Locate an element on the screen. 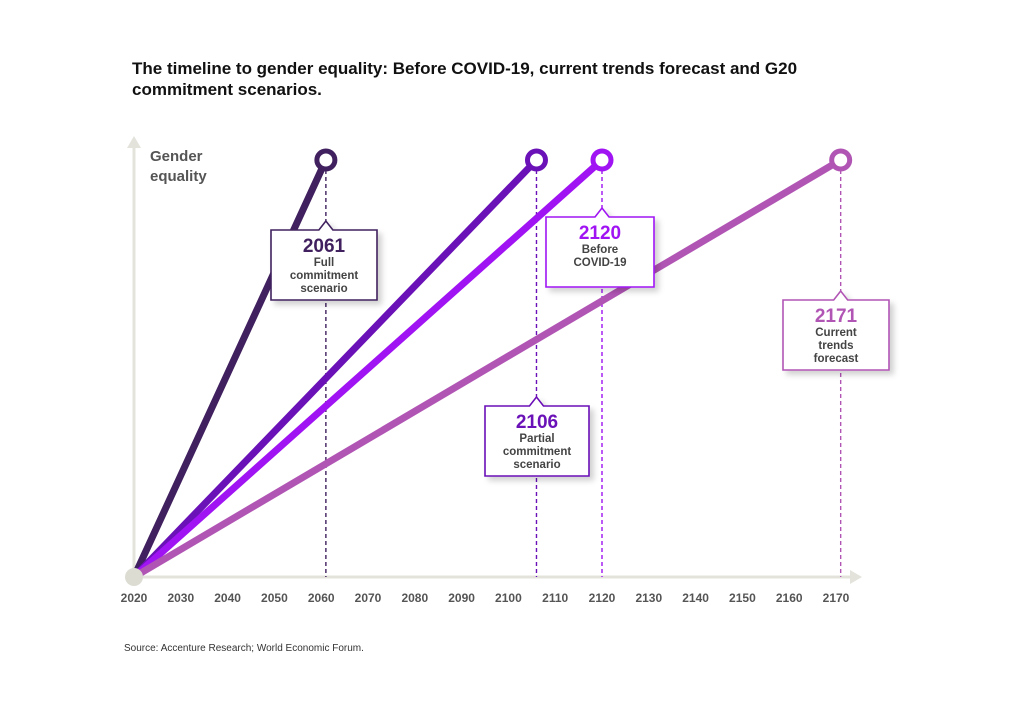 This screenshot has width=1024, height=724. x-tick-label: 2040 is located at coordinates (227, 598).